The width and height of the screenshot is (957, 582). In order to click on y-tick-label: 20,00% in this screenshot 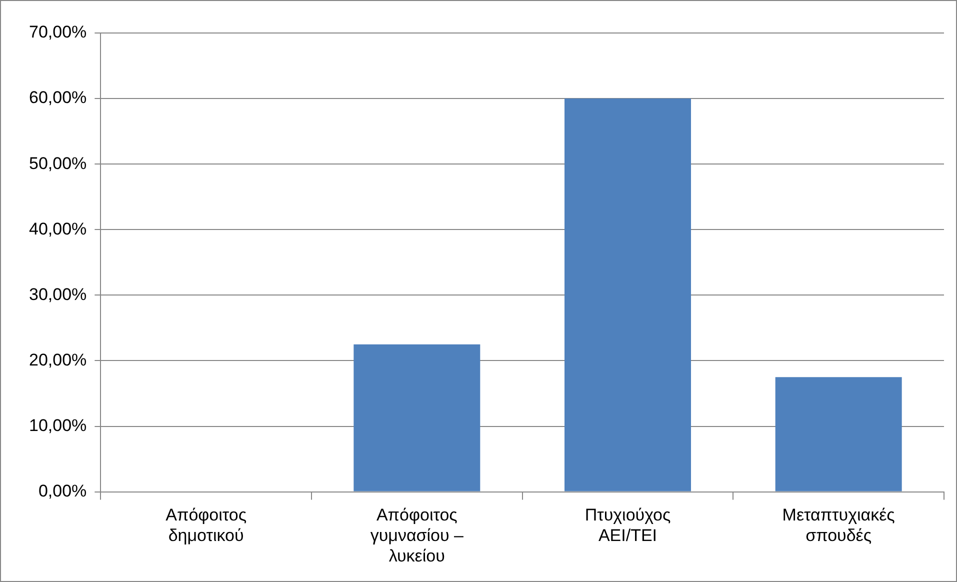, I will do `click(57, 360)`.